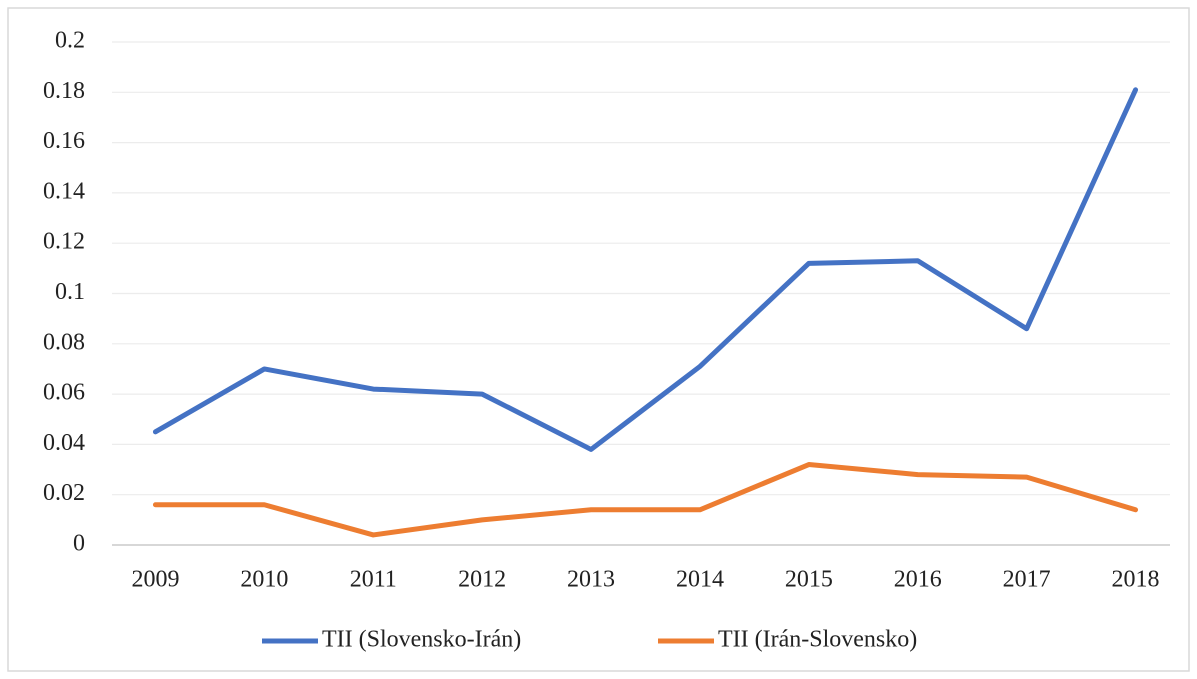 The height and width of the screenshot is (679, 1197). Describe the element at coordinates (373, 580) in the screenshot. I see `x-tick-label: 2011` at that location.